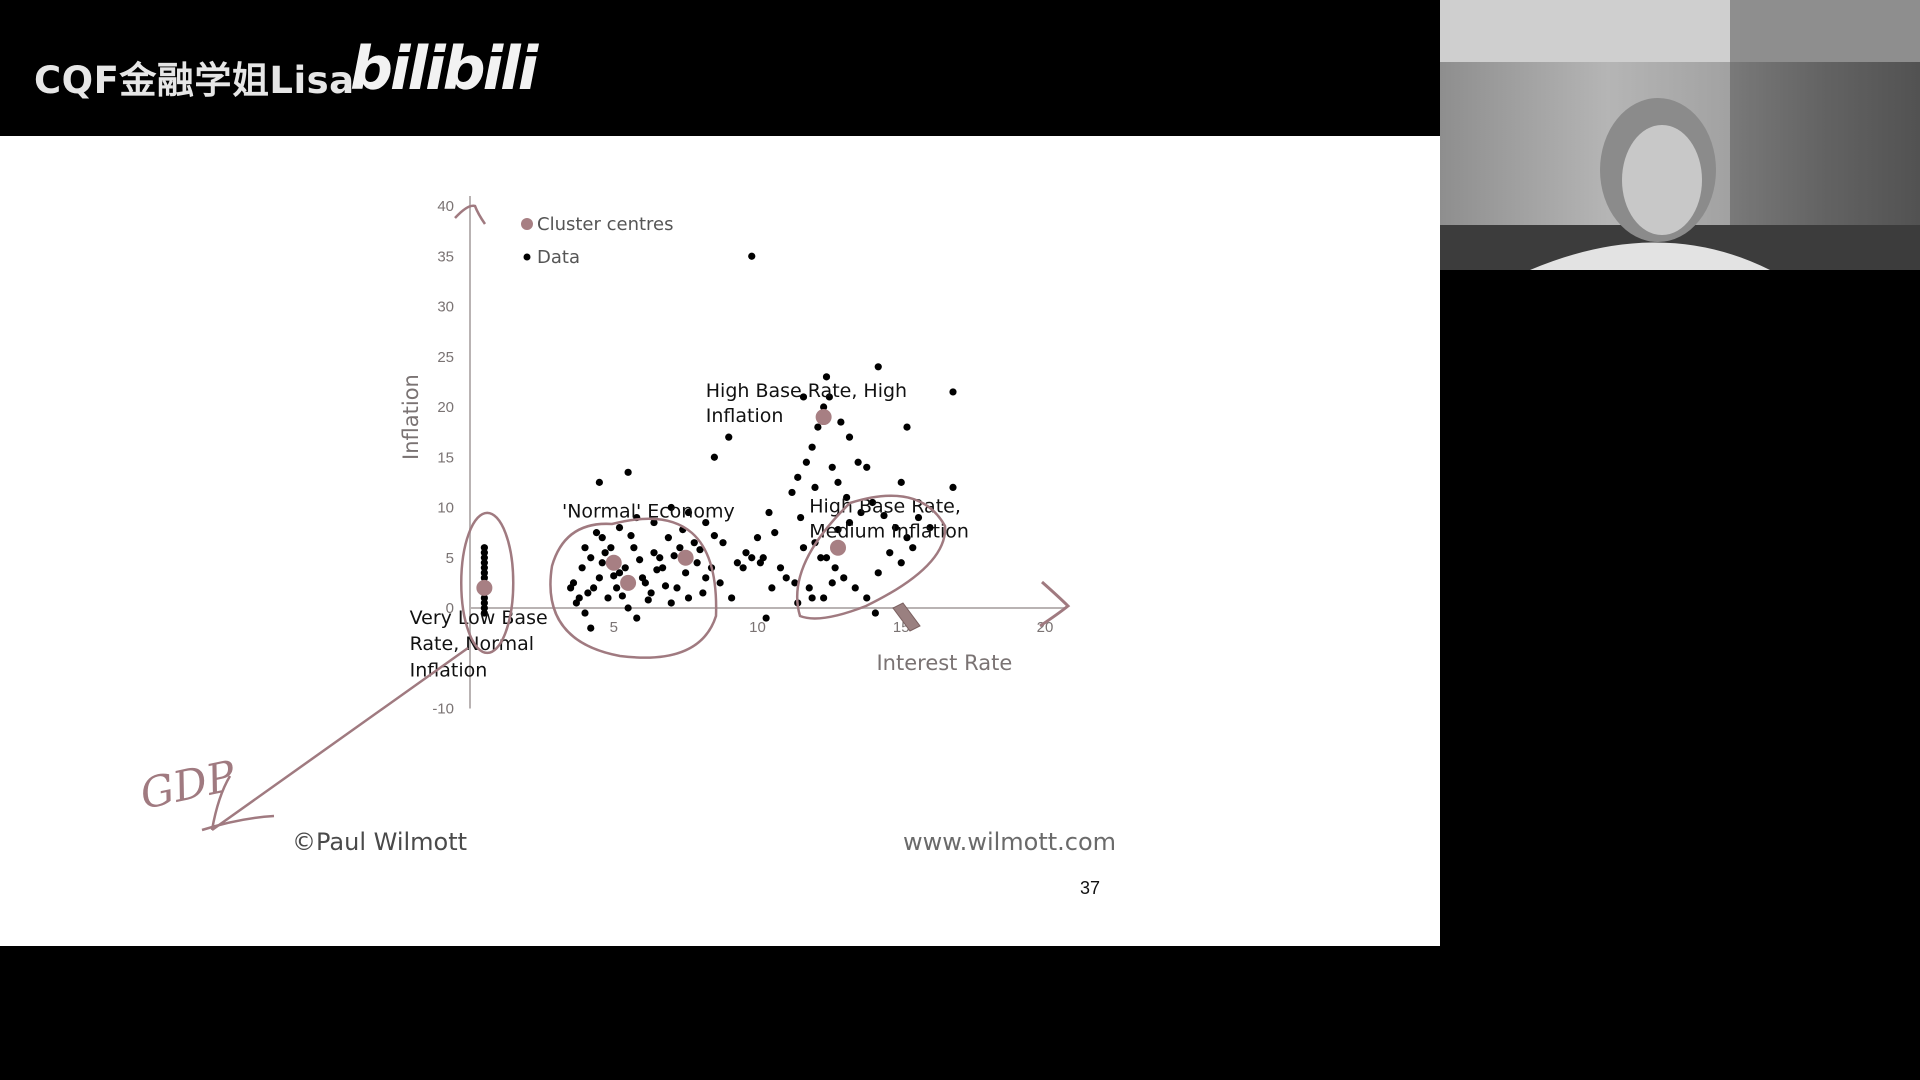 The width and height of the screenshot is (1920, 1080). Describe the element at coordinates (757, 627) in the screenshot. I see `x-tick-label: 10` at that location.